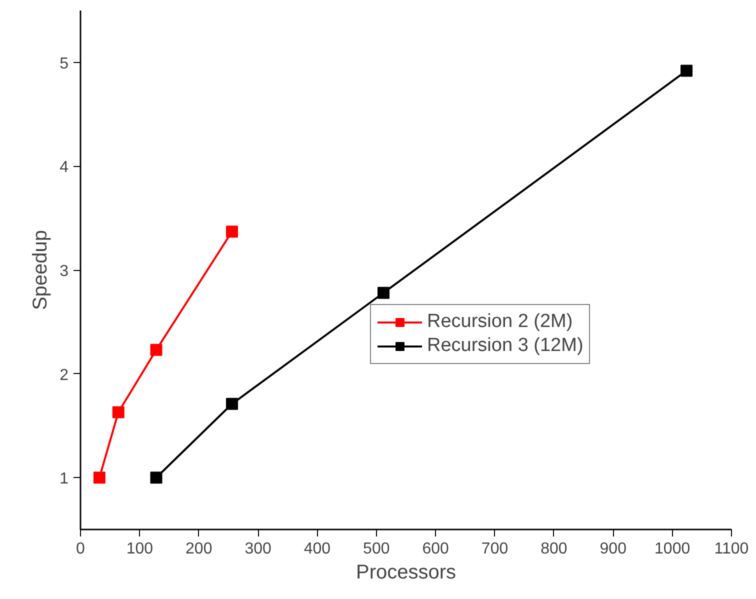 Image resolution: width=756 pixels, height=599 pixels. Describe the element at coordinates (436, 549) in the screenshot. I see `x-tick-label: 600` at that location.